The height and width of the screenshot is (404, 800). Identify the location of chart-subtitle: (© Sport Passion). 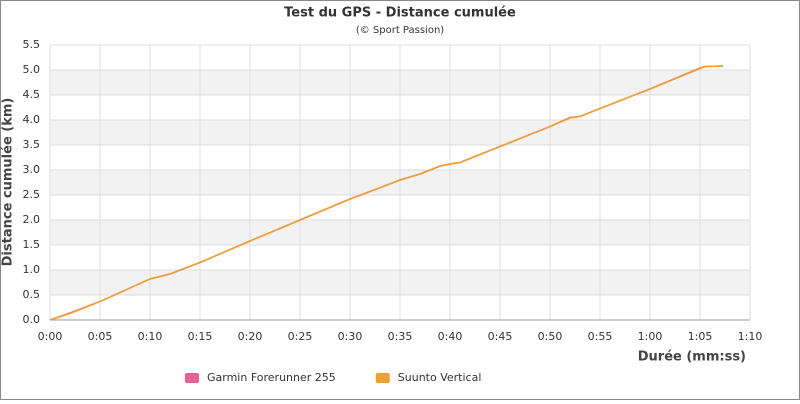
(400, 30).